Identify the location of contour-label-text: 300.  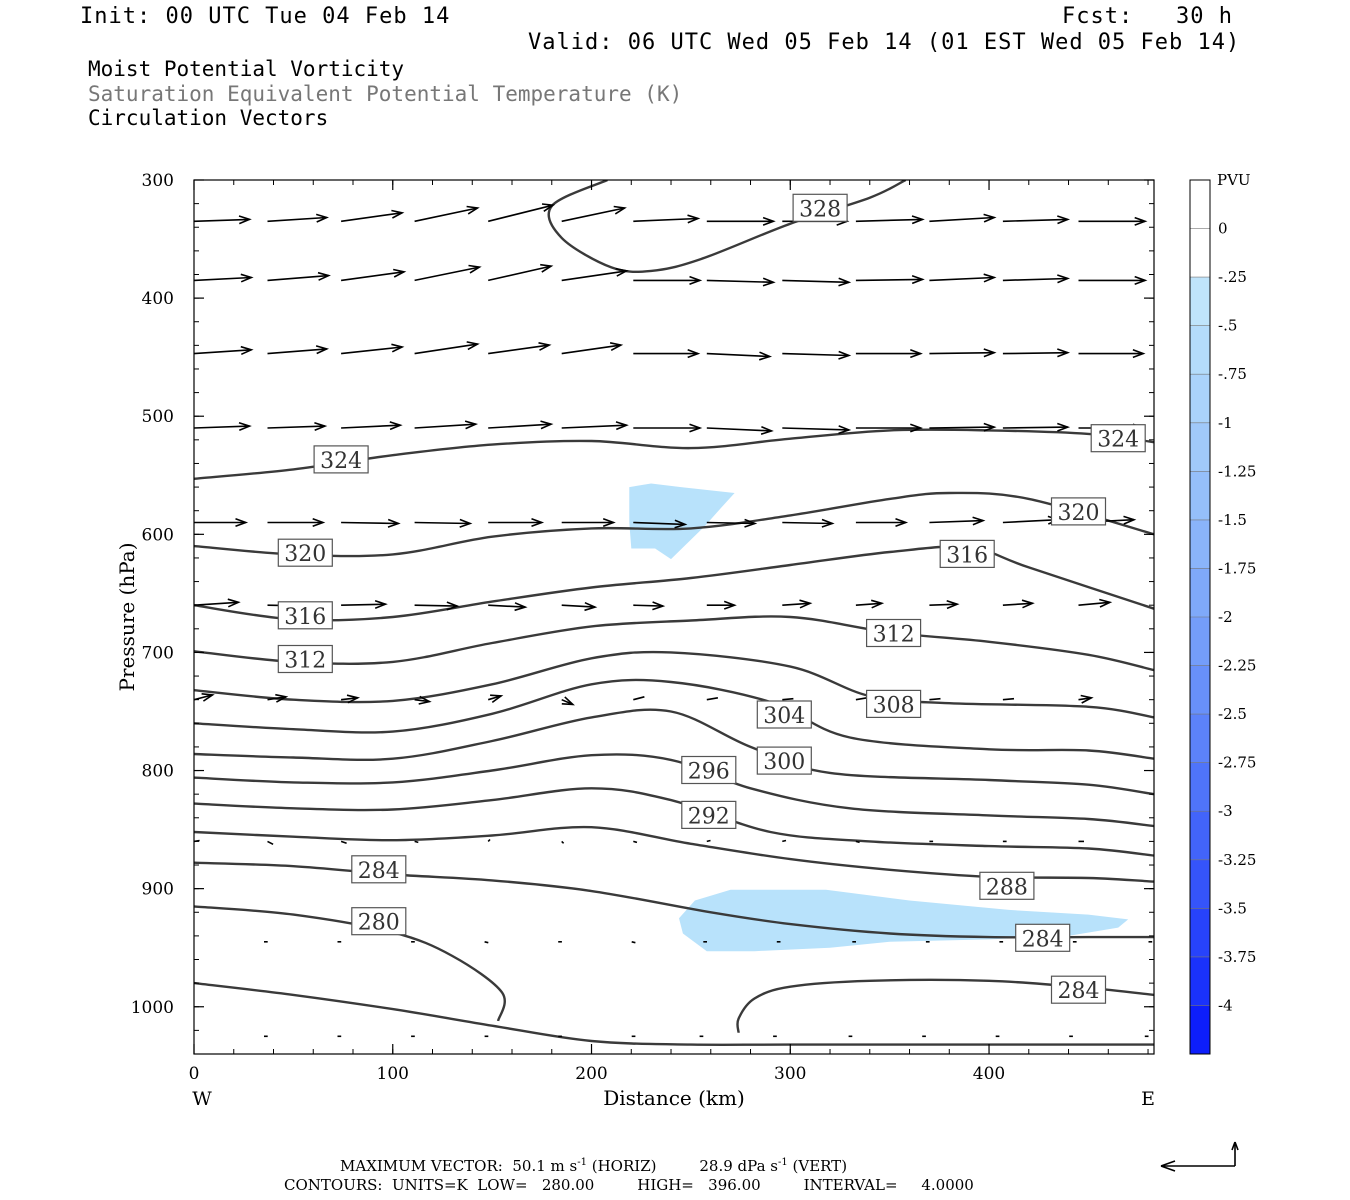
(784, 762).